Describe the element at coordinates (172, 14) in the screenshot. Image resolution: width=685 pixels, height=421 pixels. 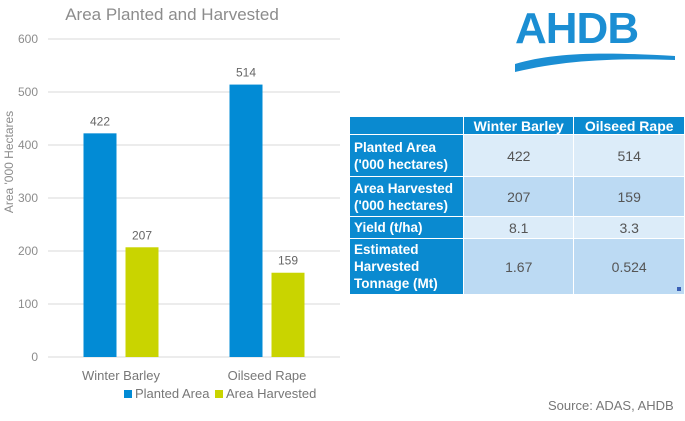
I see `chart-title: Area Planted and Harvested` at that location.